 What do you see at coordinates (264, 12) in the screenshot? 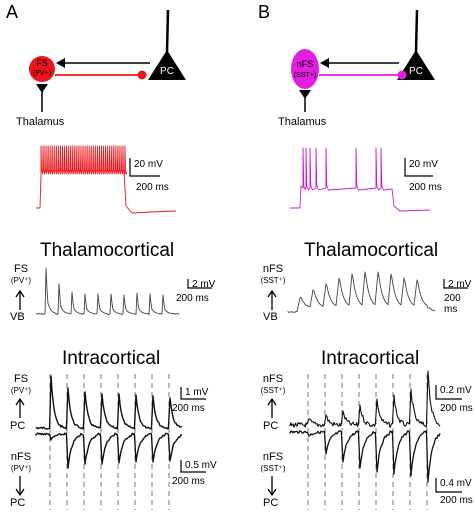
I see `panel-label-b: B` at bounding box center [264, 12].